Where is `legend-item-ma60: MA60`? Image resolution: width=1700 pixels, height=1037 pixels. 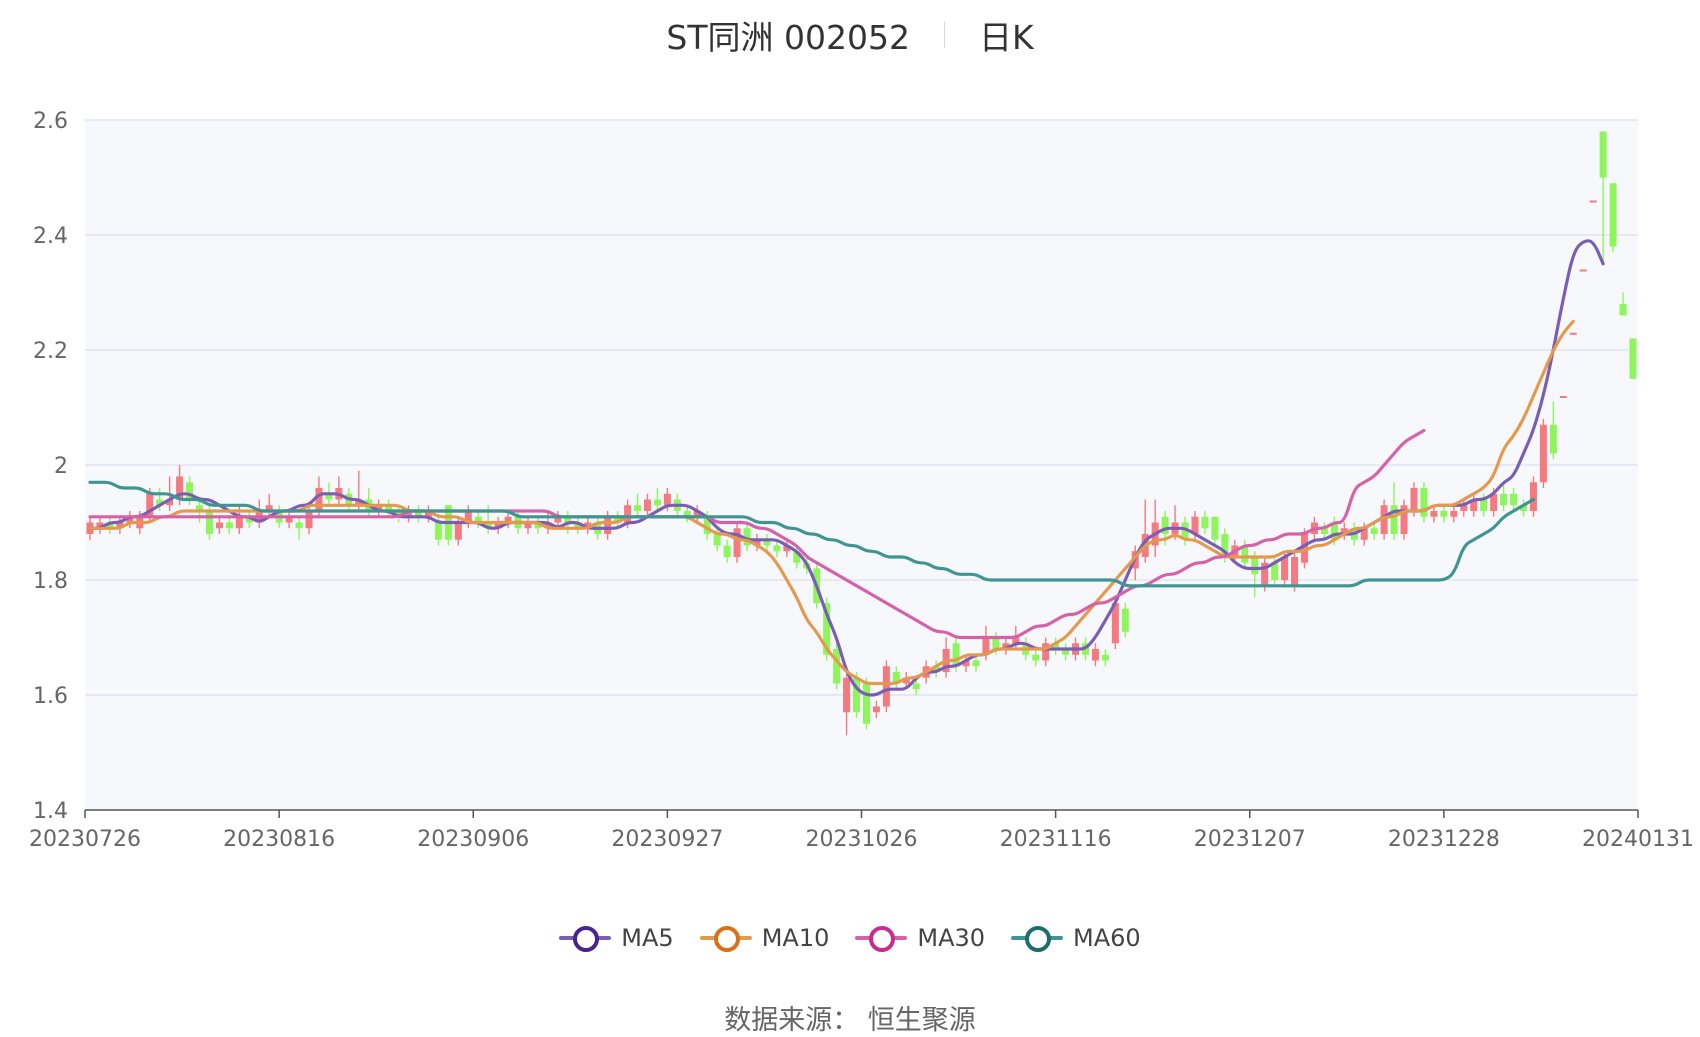
legend-item-ma60: MA60 is located at coordinates (1076, 938).